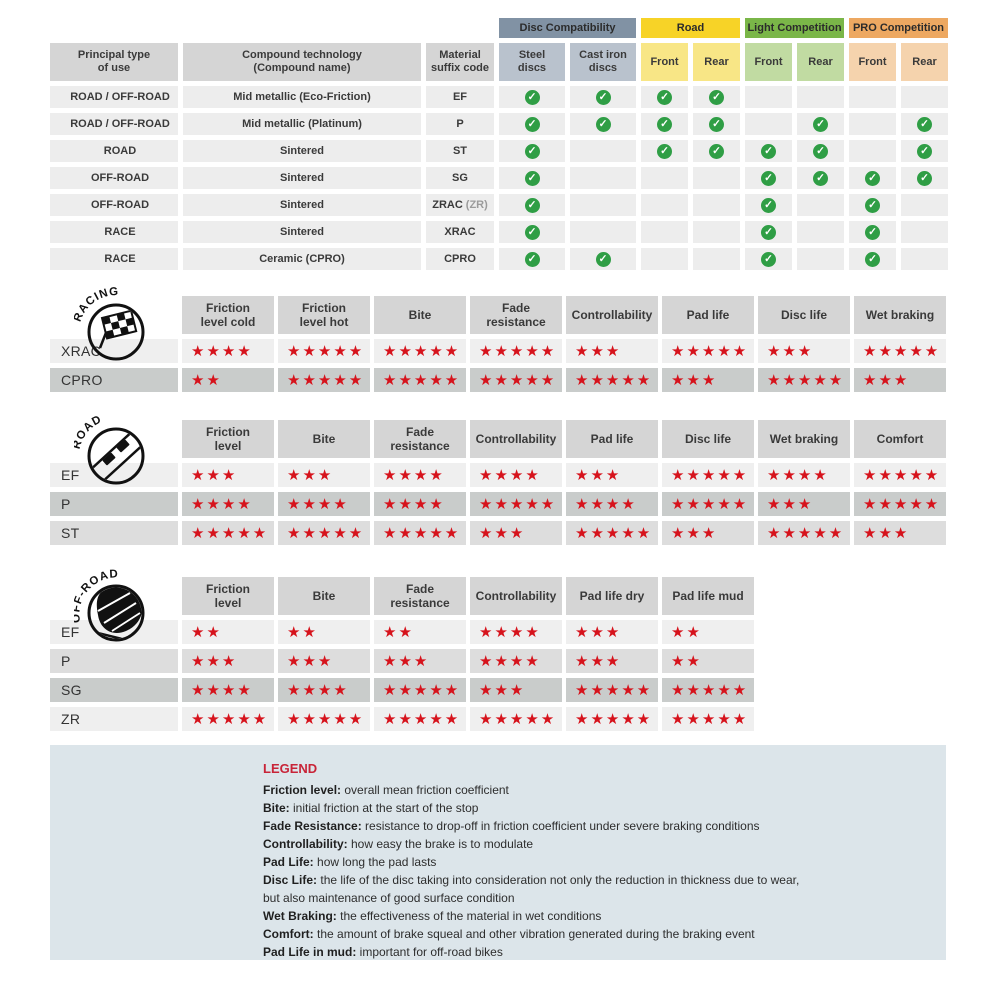 The height and width of the screenshot is (1000, 1000). What do you see at coordinates (900, 439) in the screenshot?
I see `rating-column-header: Comfort` at bounding box center [900, 439].